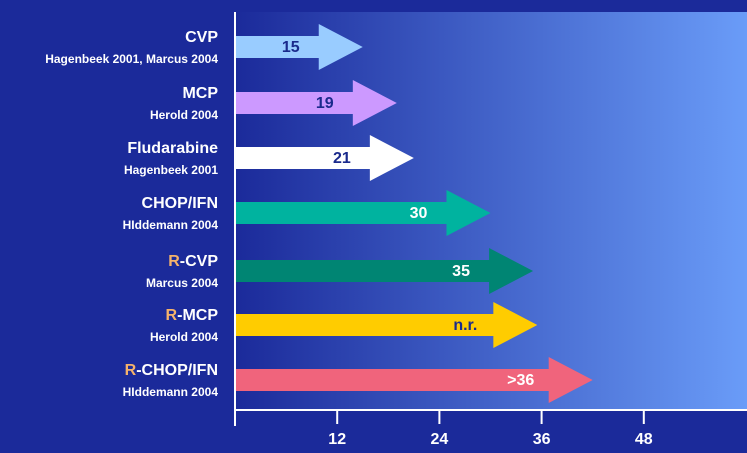 Image resolution: width=747 pixels, height=453 pixels. Describe the element at coordinates (520, 380) in the screenshot. I see `value-label: >36` at that location.